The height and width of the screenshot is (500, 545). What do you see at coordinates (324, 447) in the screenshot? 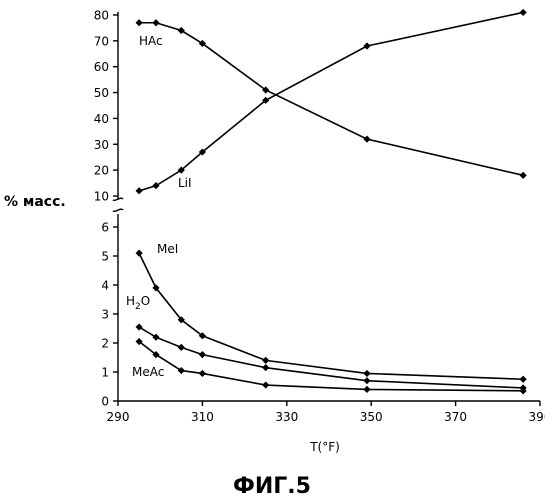
I see `x-axis-label: T(°F)` at bounding box center [324, 447].